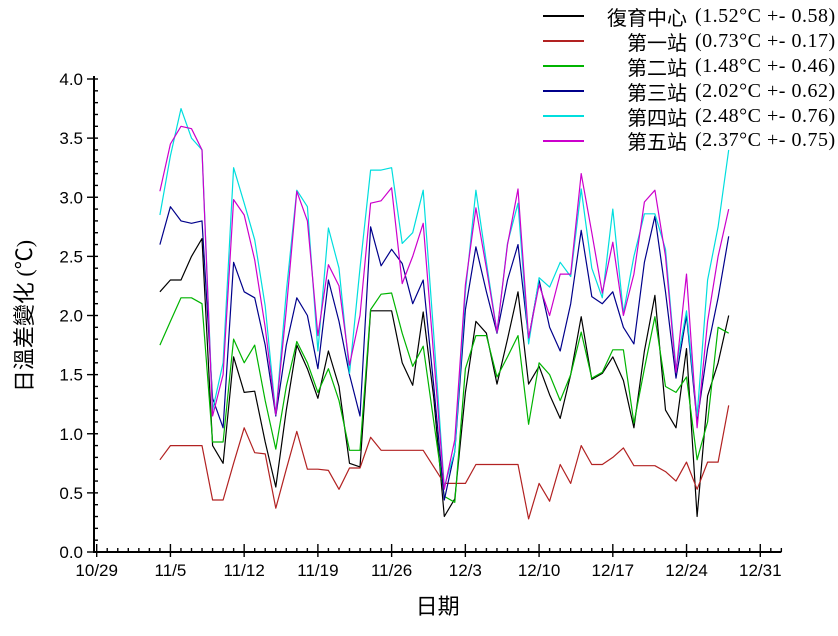 The height and width of the screenshot is (636, 838). What do you see at coordinates (689, 92) in the screenshot?
I see `legend-item-station-3: 第三站 (2.02°C +- 0.62)` at bounding box center [689, 92].